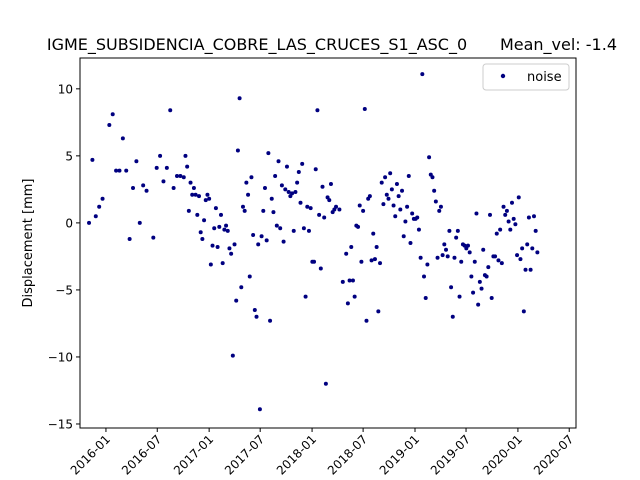 The image size is (640, 480). Describe the element at coordinates (65, 89) in the screenshot. I see `y-tick-label: 10` at that location.